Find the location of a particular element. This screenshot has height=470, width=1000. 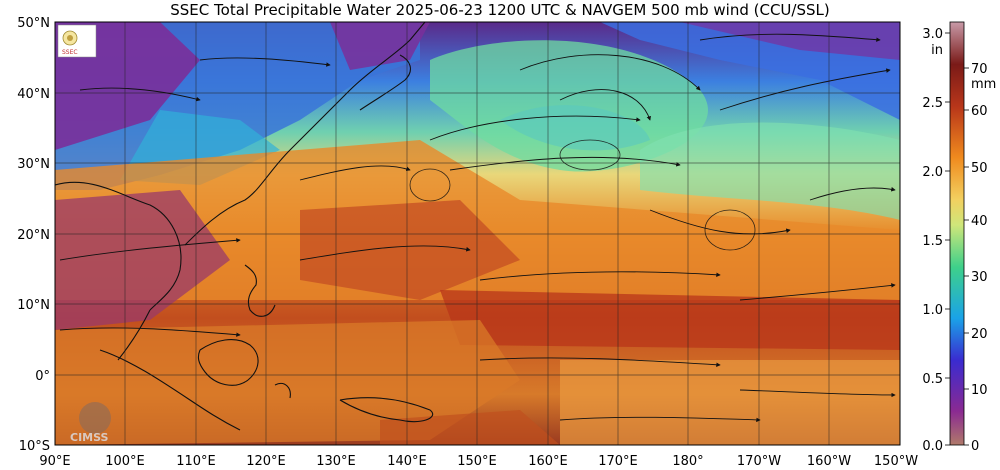

lon-label: 140°E is located at coordinates (407, 461).